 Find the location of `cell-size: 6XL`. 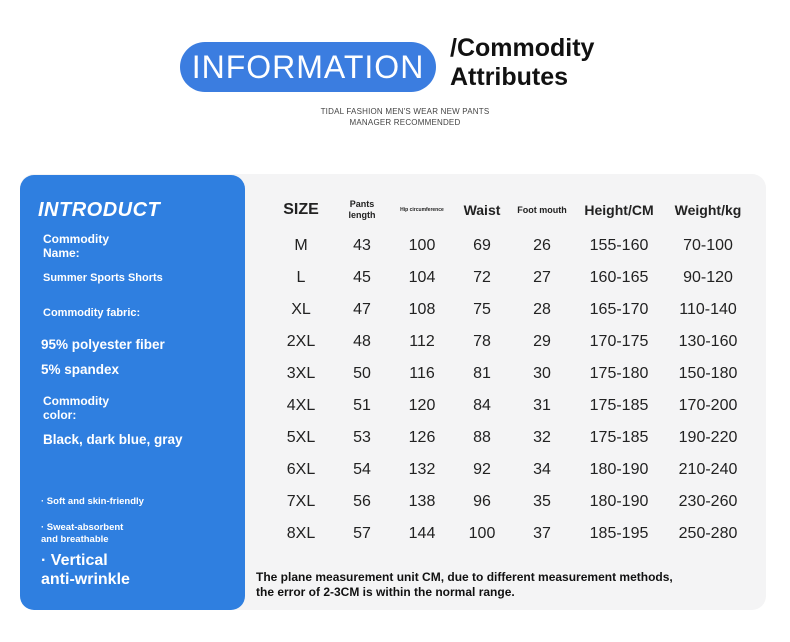

cell-size: 6XL is located at coordinates (301, 469).